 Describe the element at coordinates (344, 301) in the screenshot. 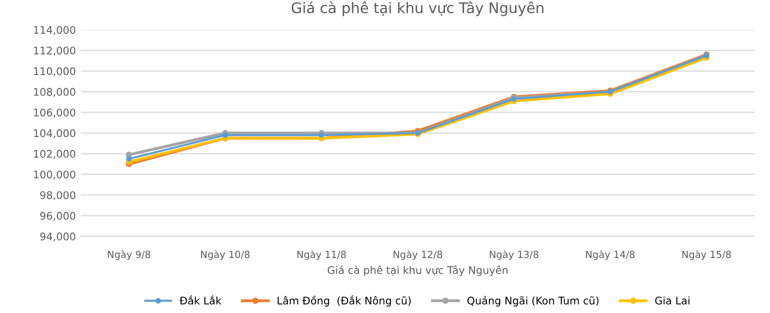

I see `legend-label: Lâm Đồng (Đắk Nông cũ)` at that location.